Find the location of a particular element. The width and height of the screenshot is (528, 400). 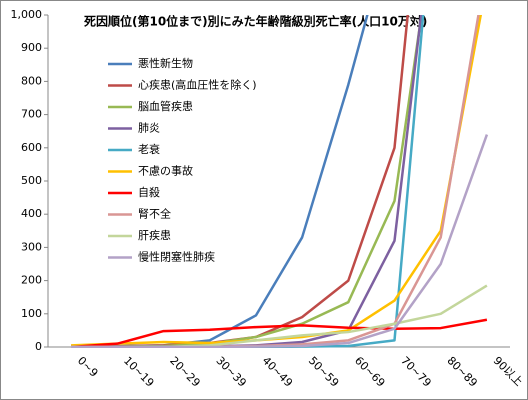

y-tick-label: 500 is located at coordinates (31, 180).